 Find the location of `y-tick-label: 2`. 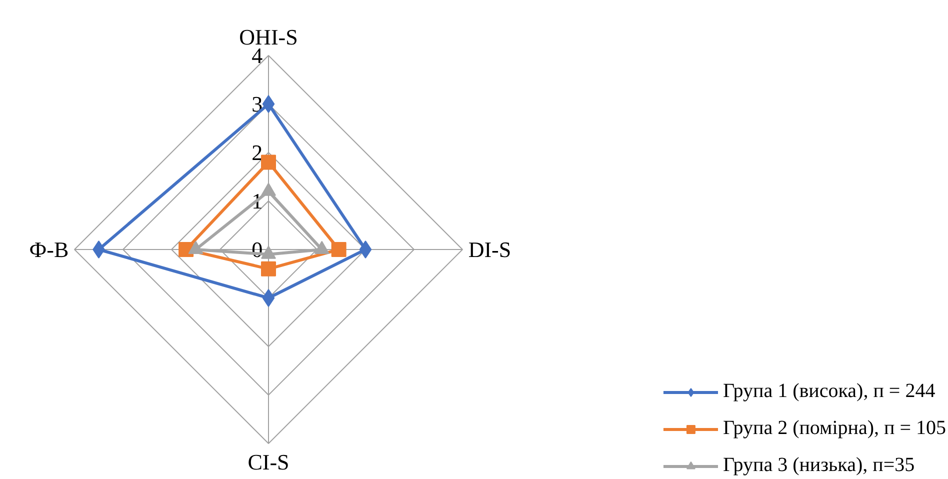

y-tick-label: 2 is located at coordinates (257, 152).